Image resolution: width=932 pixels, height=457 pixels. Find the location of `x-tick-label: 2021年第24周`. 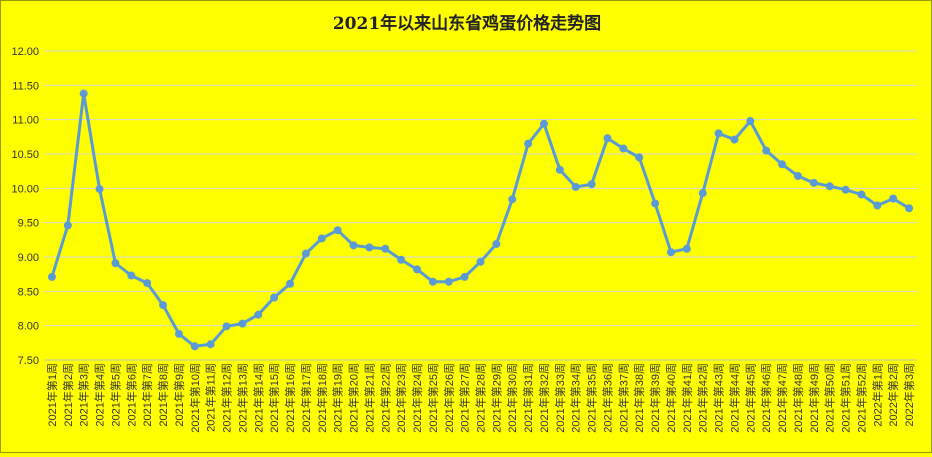

x-tick-label: 2021年第24周 is located at coordinates (417, 398).